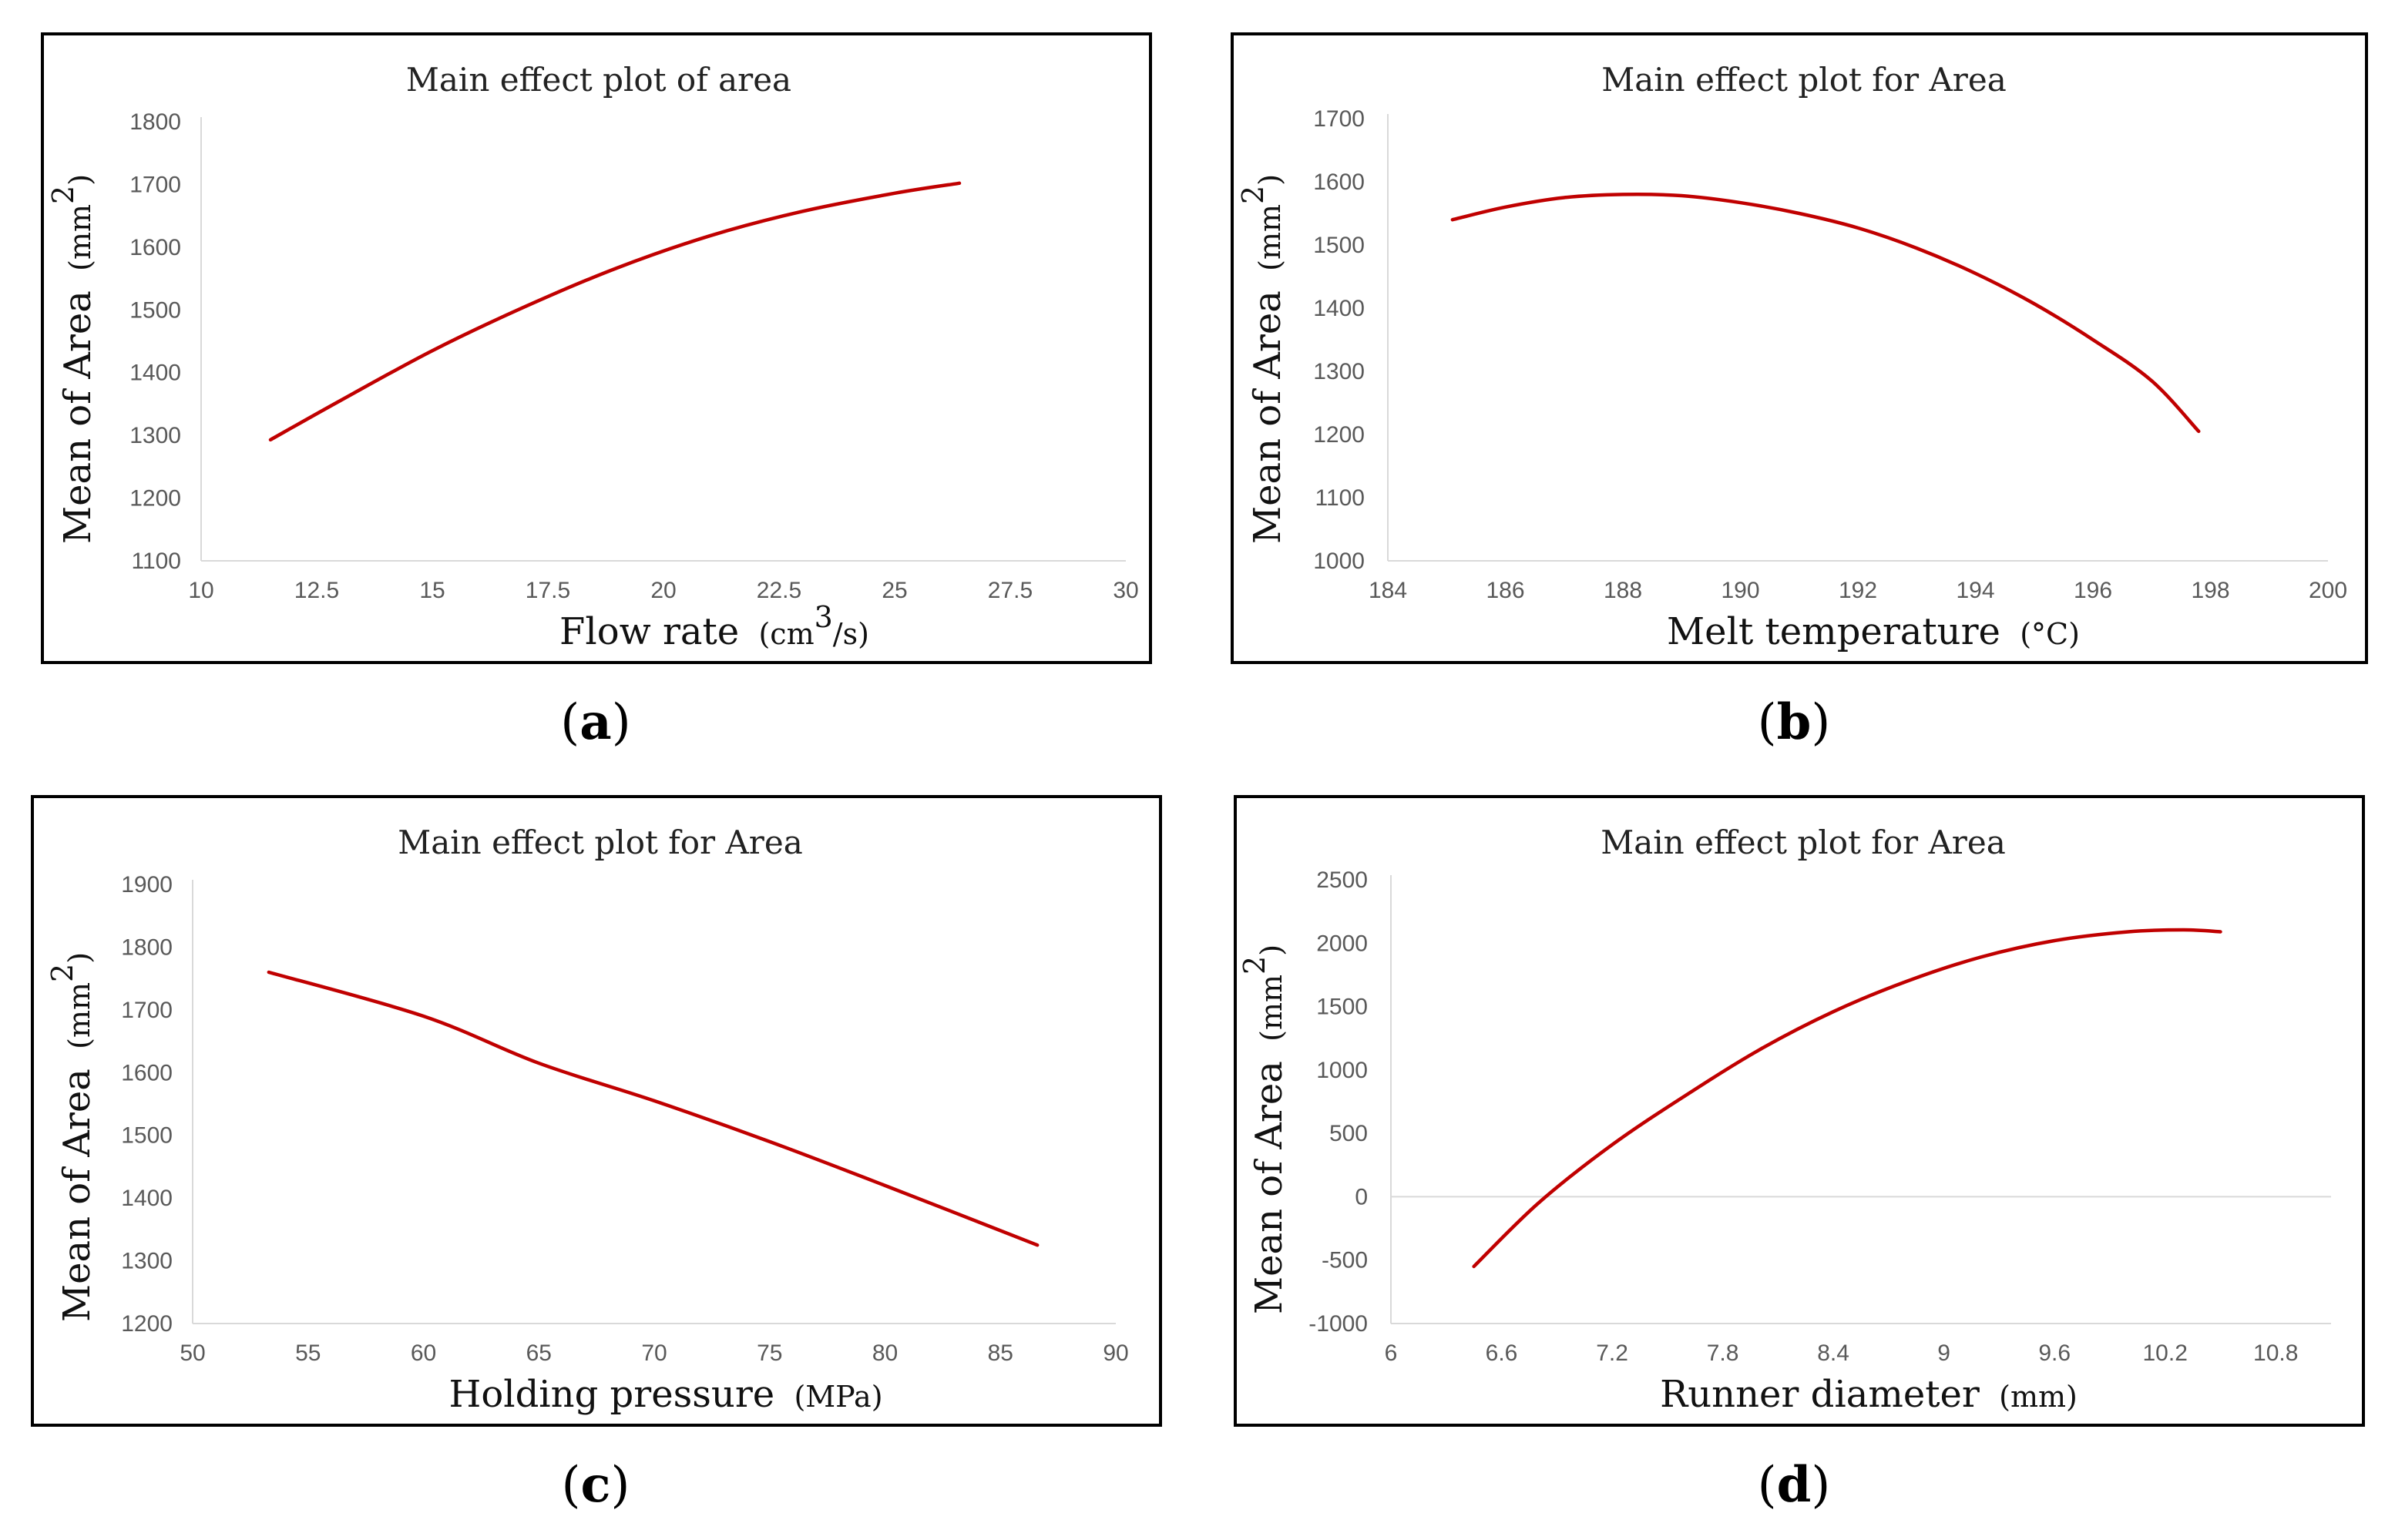  Describe the element at coordinates (1339, 561) in the screenshot. I see `y-tick-label: 1000` at that location.